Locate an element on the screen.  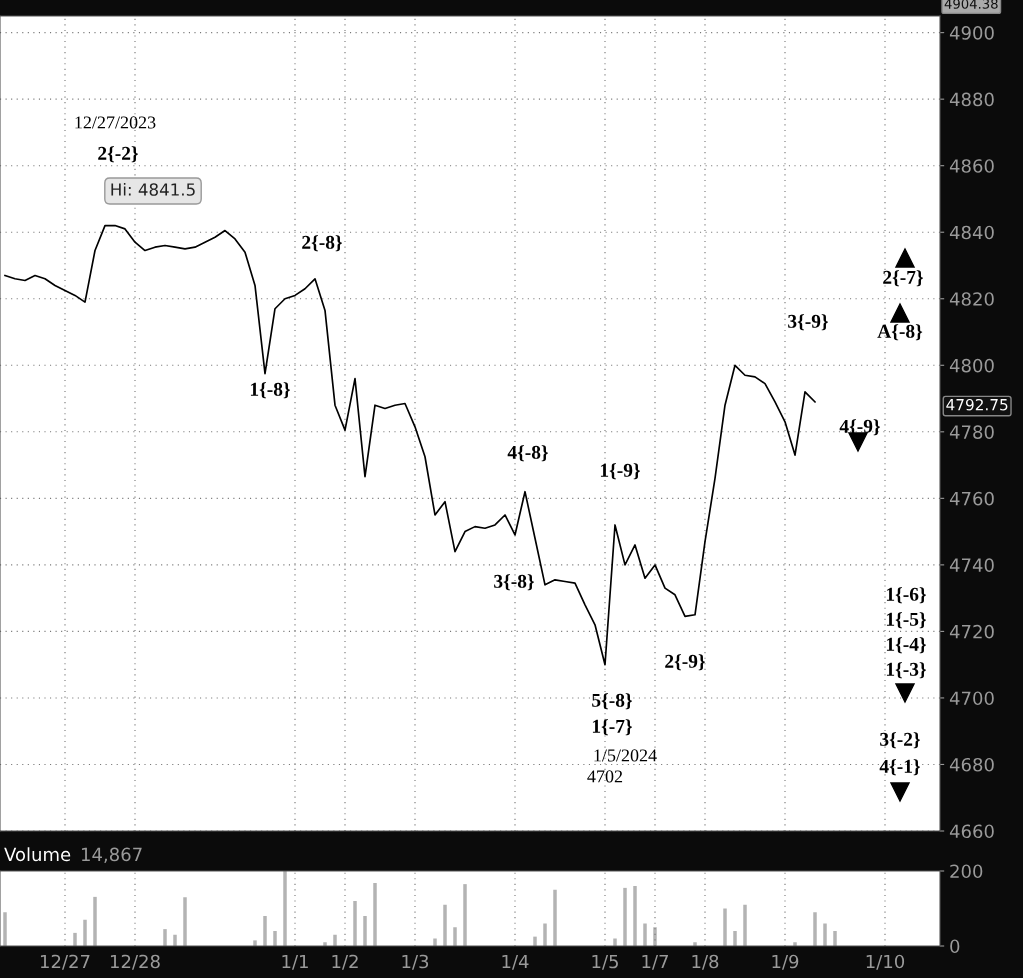
chart-title: Volume is located at coordinates (37, 854).